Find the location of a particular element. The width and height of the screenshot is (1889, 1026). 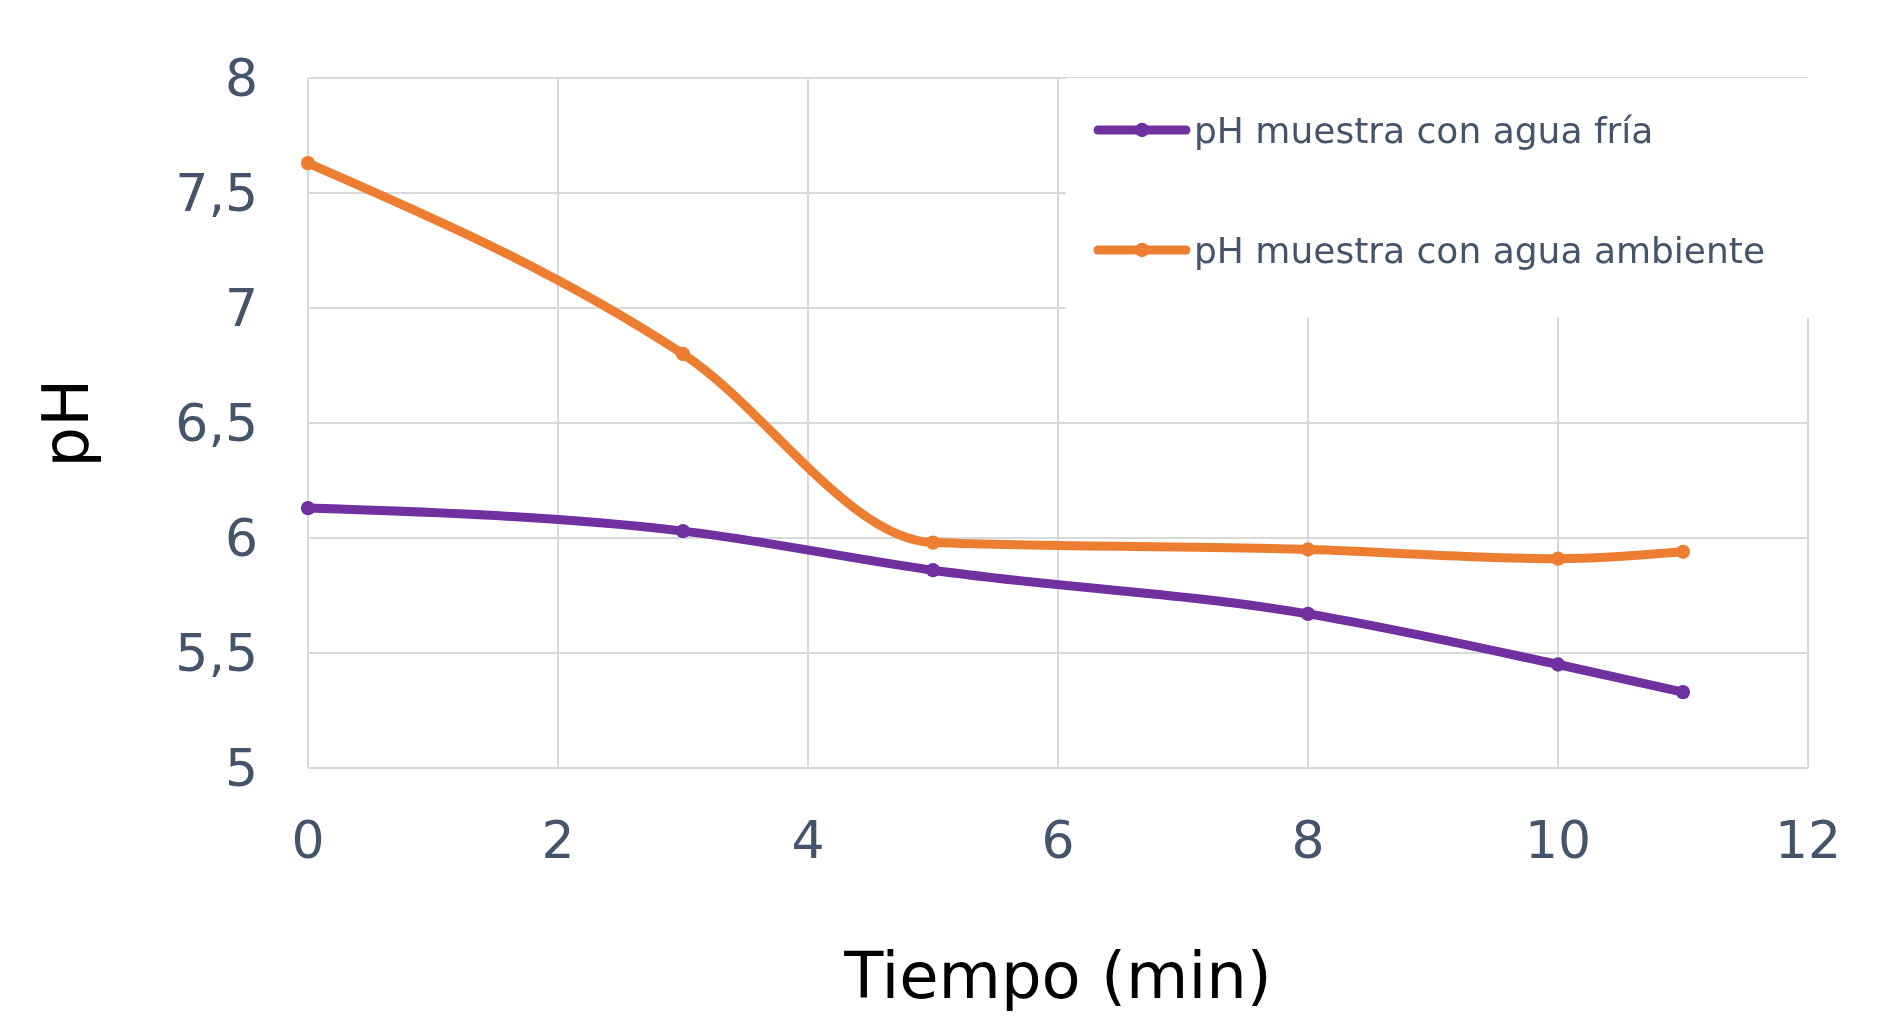

x-axis-title: Tiempo (min) is located at coordinates (1057, 976).